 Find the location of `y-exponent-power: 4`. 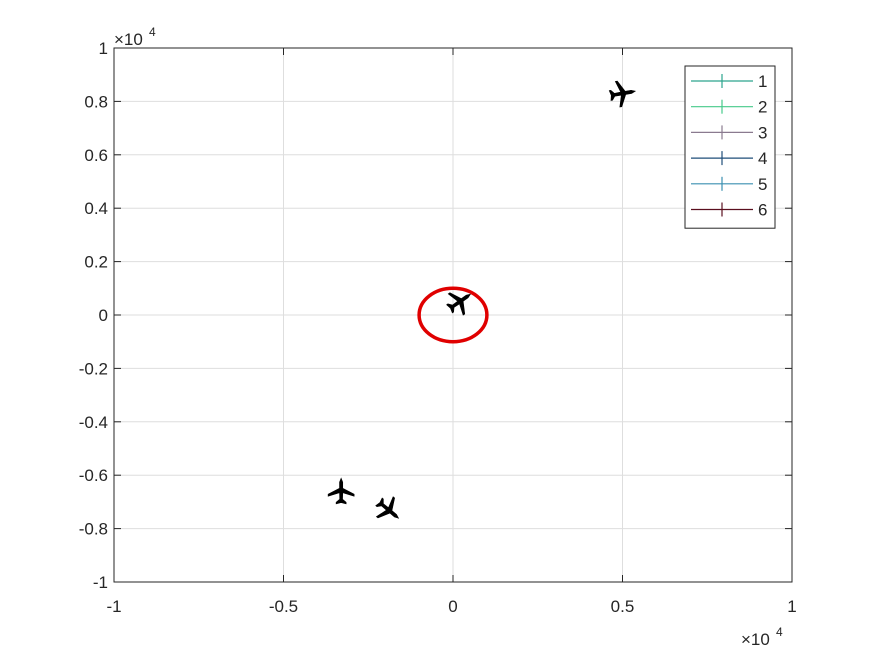

y-exponent-power: 4 is located at coordinates (152, 32).